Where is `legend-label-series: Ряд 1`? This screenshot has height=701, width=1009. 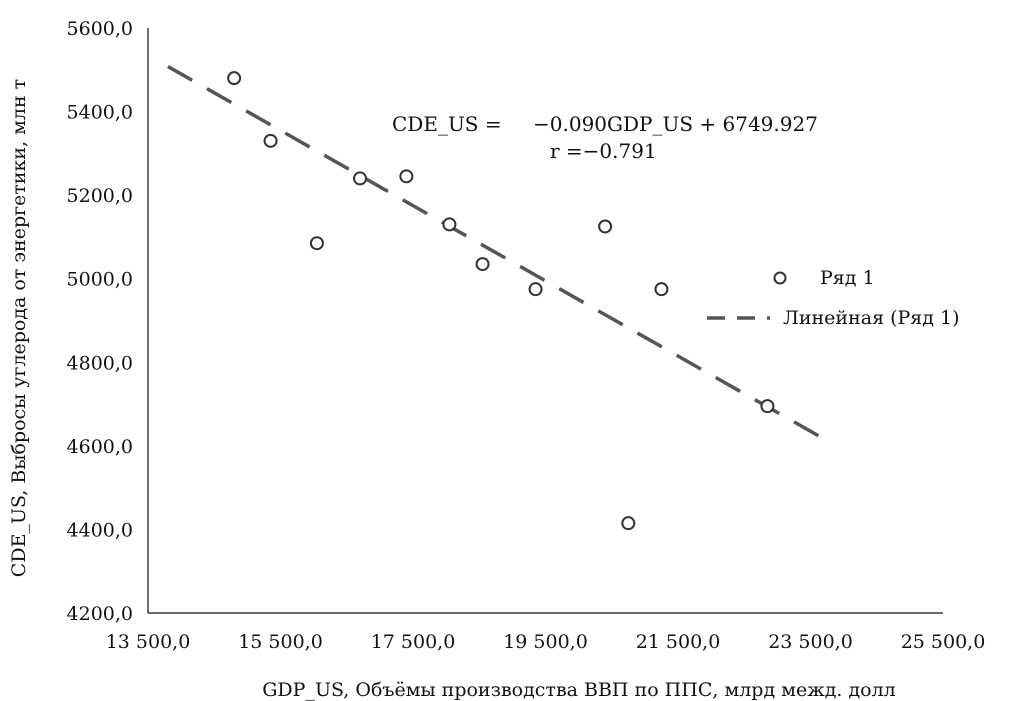
legend-label-series: Ряд 1 is located at coordinates (847, 278).